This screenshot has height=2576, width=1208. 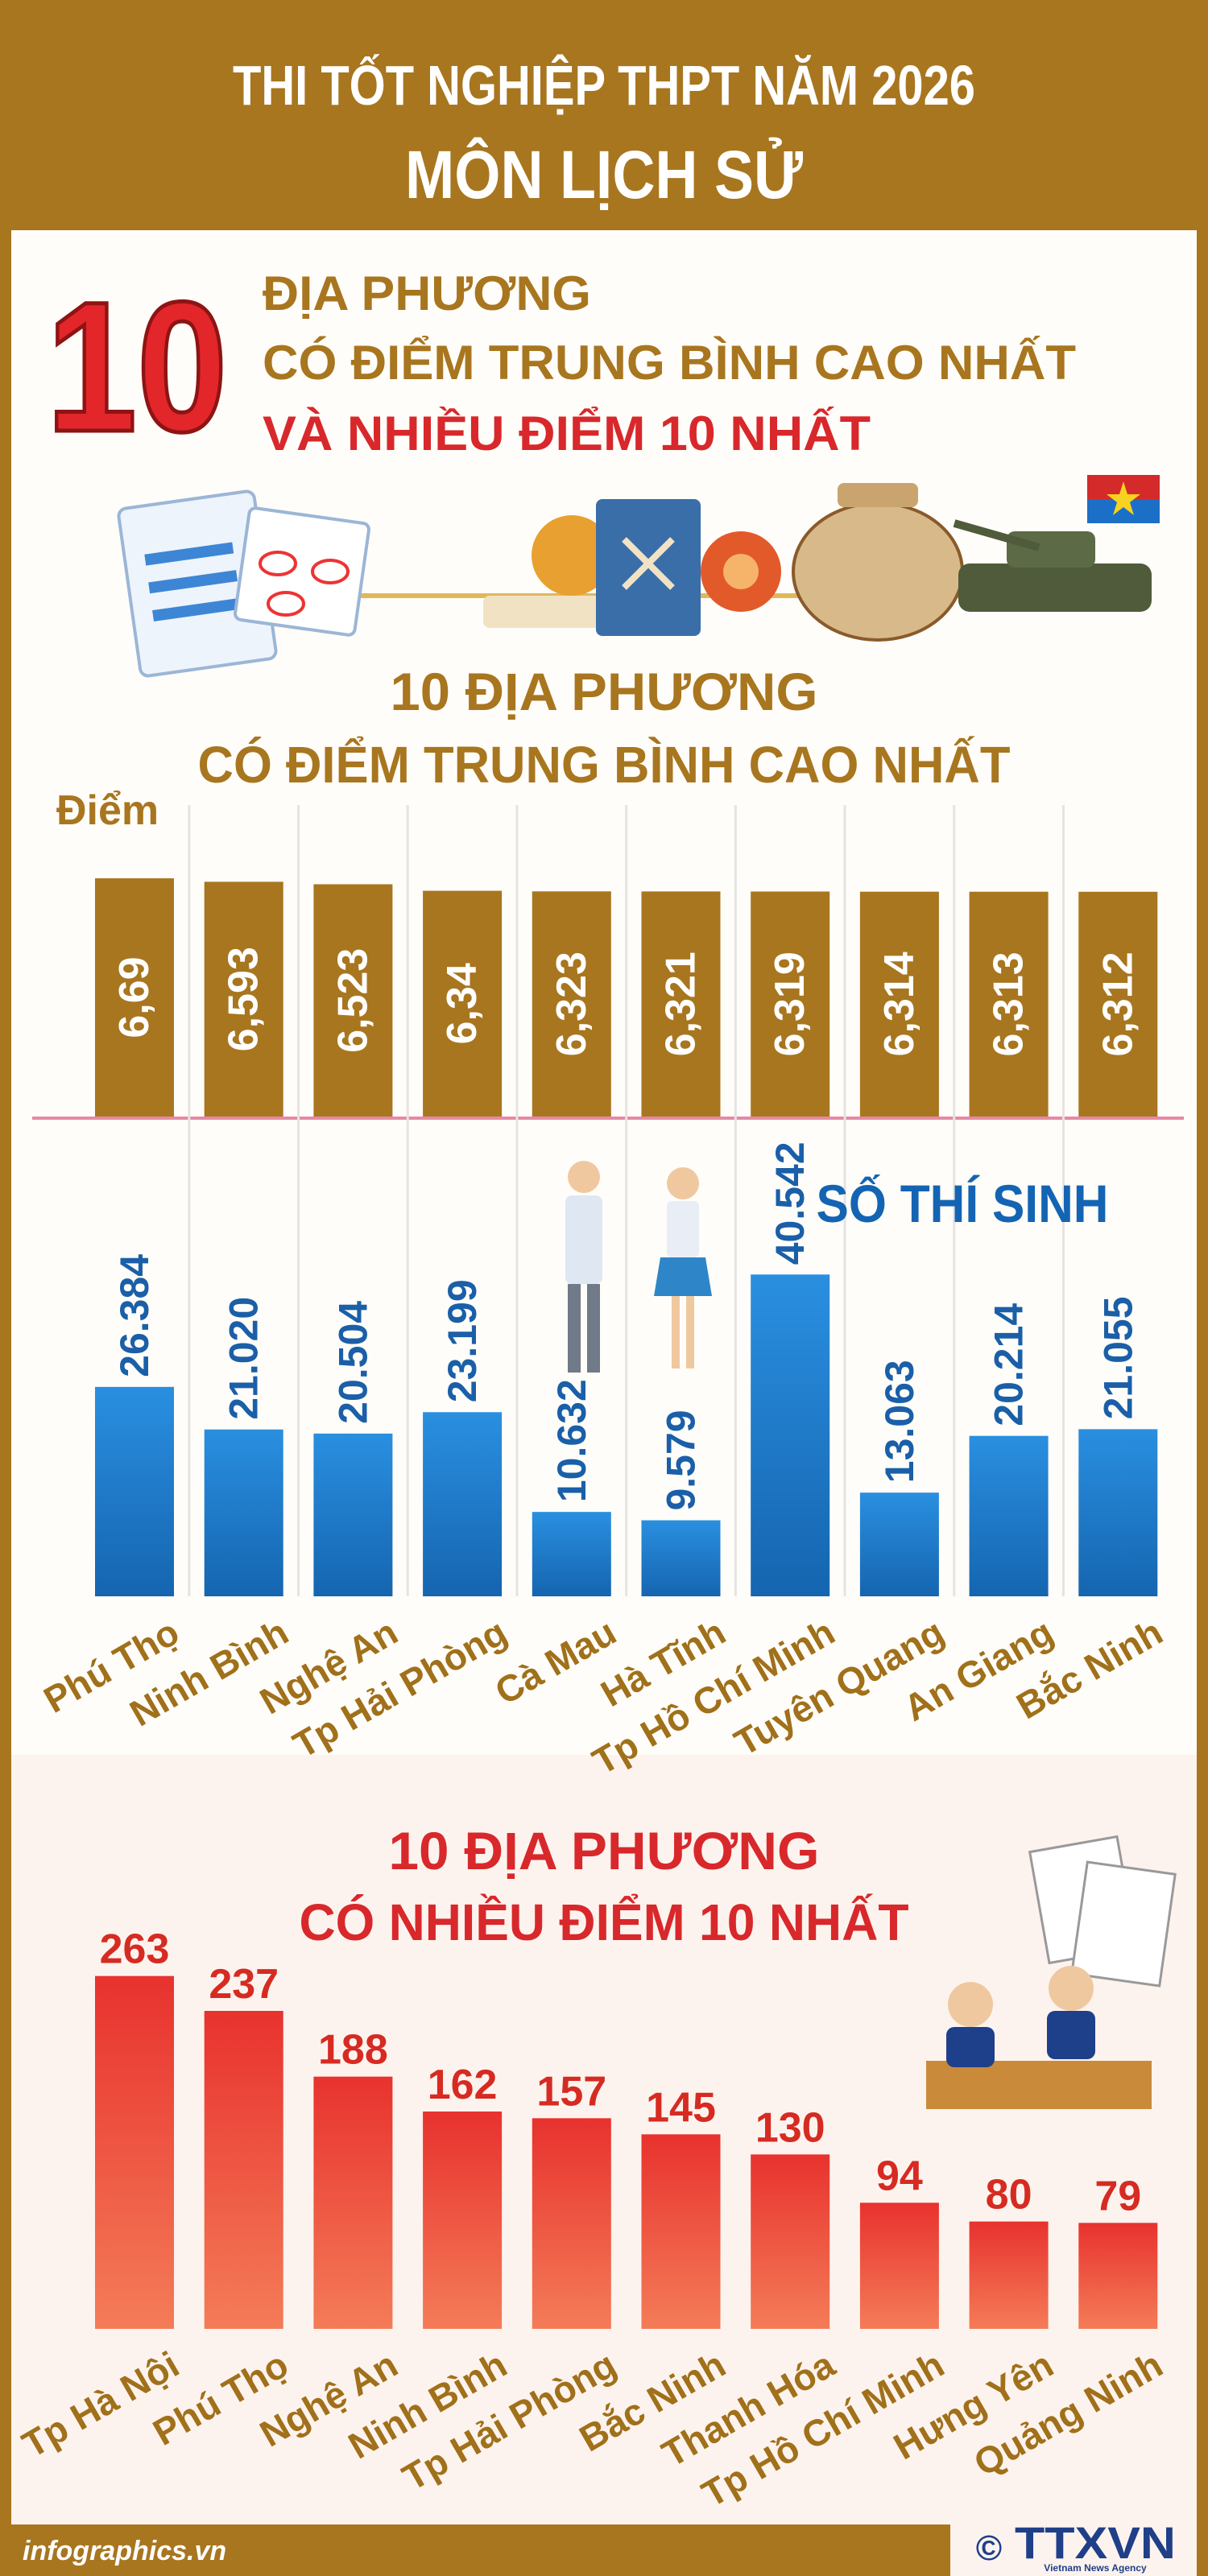 I want to click on illustration-students, so click(x=638, y=1267).